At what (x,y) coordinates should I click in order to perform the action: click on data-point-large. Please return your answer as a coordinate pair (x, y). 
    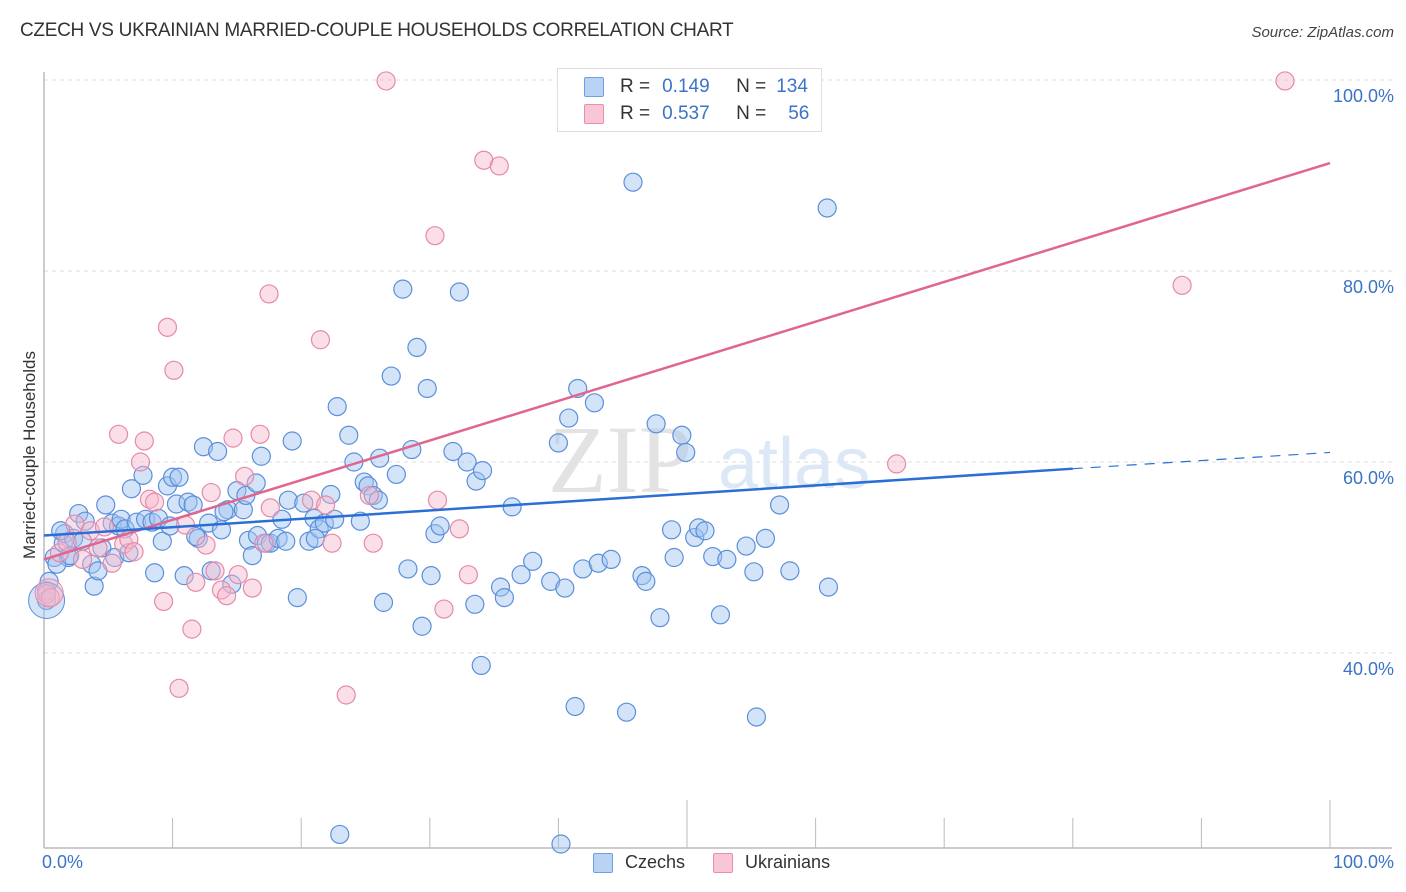
    Looking at the image, I should click on (49, 593).